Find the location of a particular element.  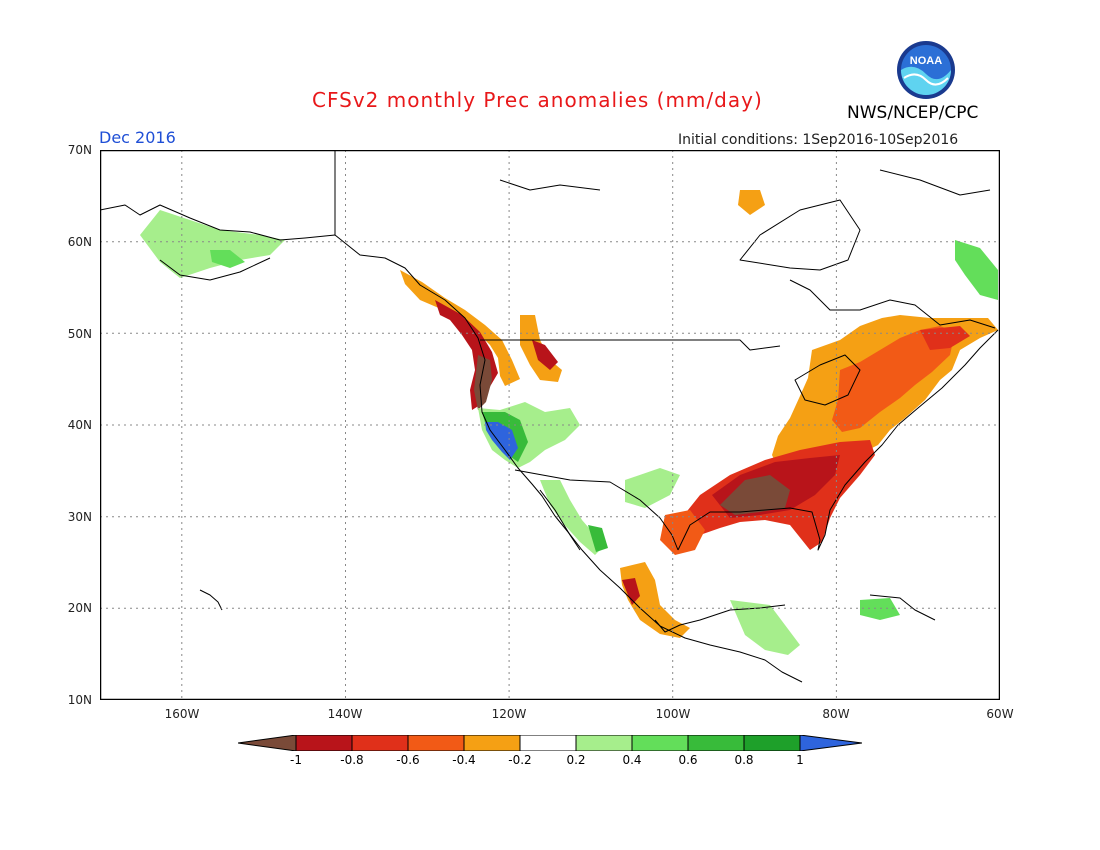

mexico-green-area is located at coordinates (598, 538).